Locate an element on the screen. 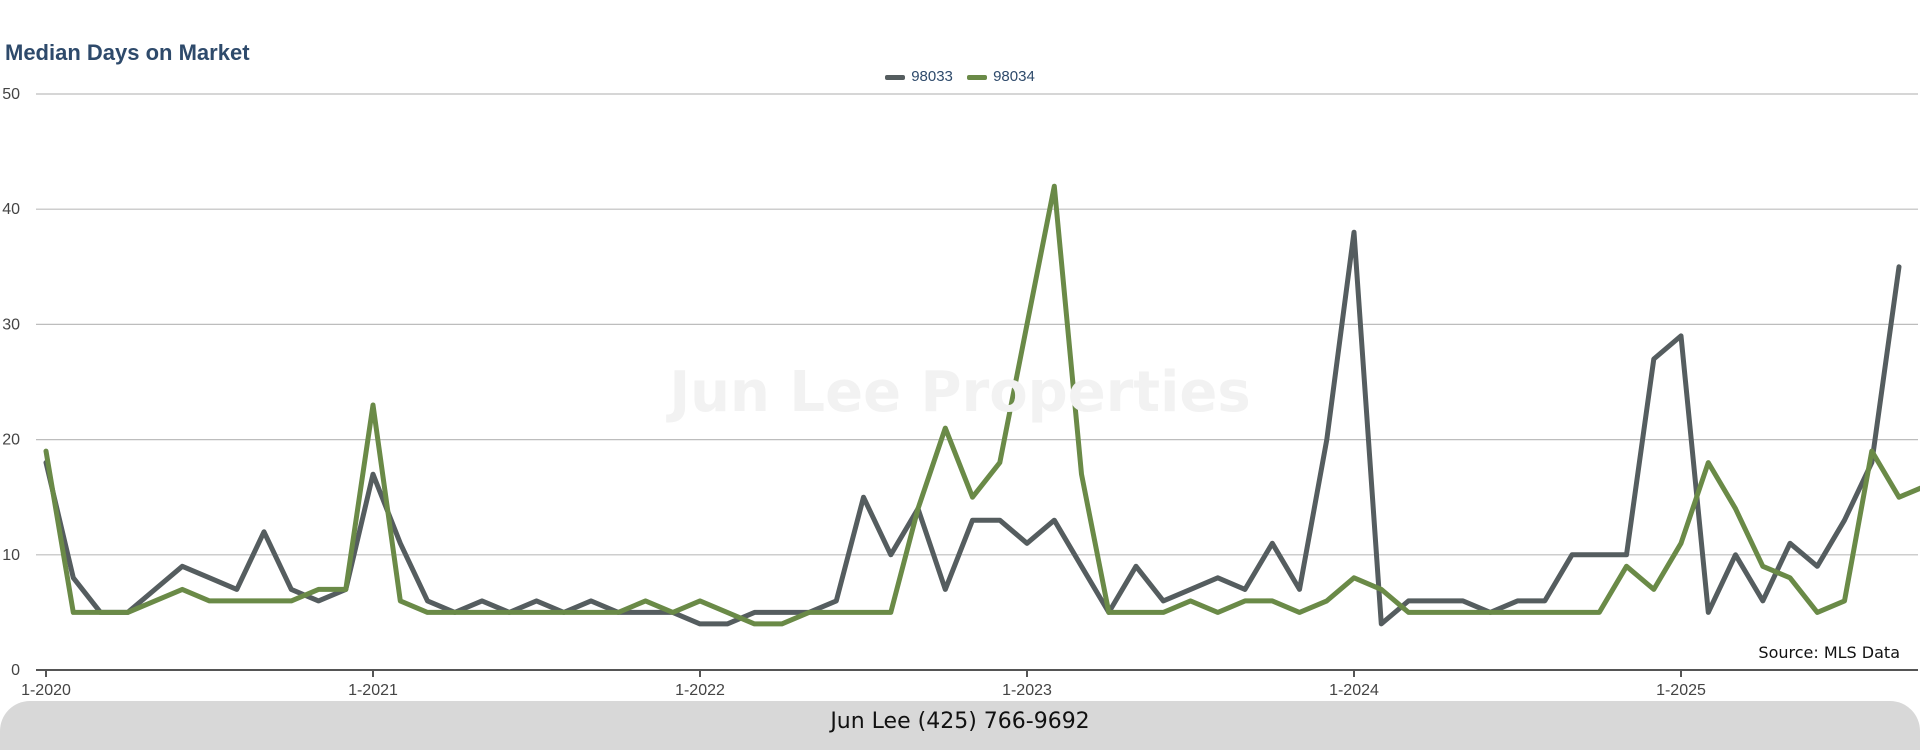 The image size is (1920, 750). y-tick-label-40: 40 is located at coordinates (11, 209).